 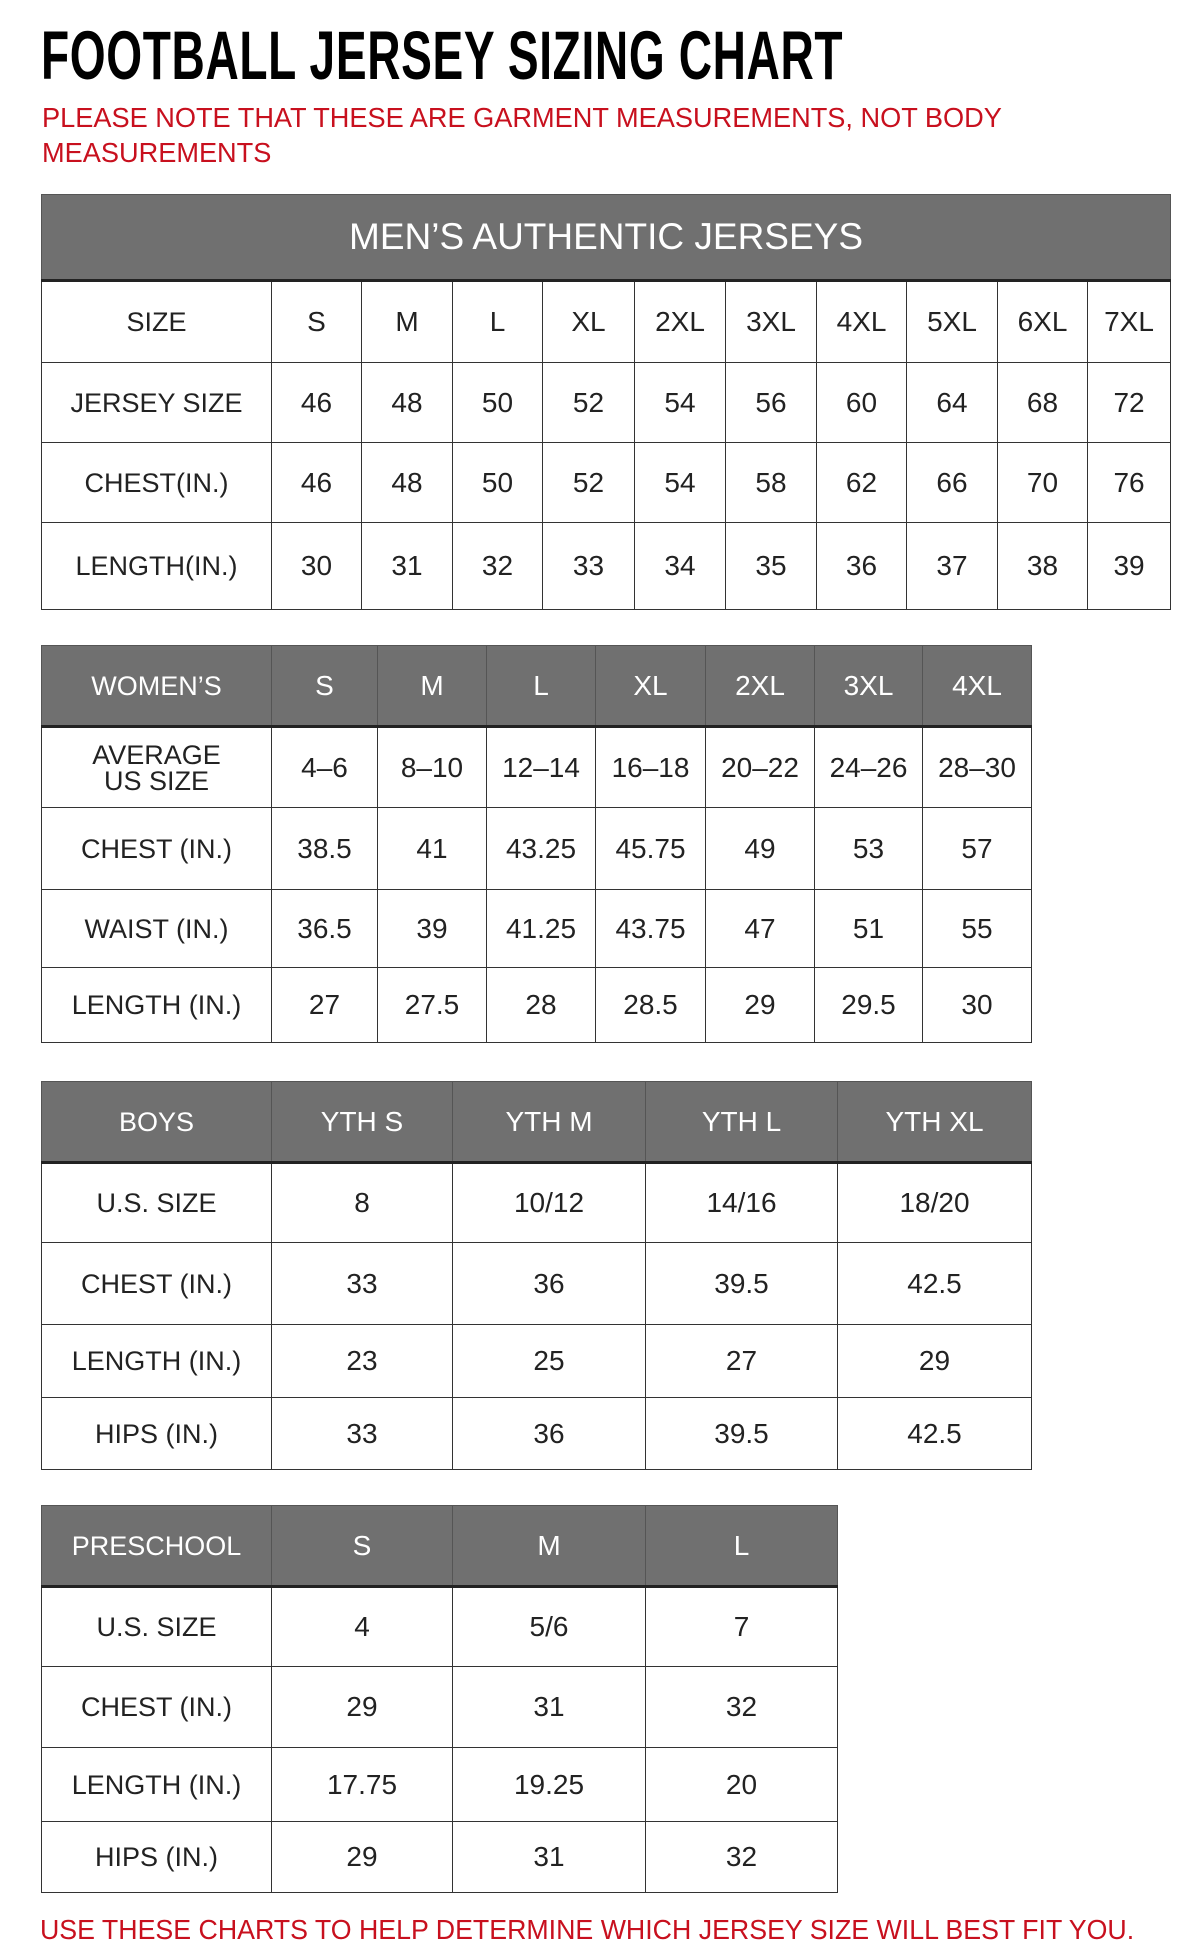 What do you see at coordinates (549, 1784) in the screenshot?
I see `measurement-cell: 19.25` at bounding box center [549, 1784].